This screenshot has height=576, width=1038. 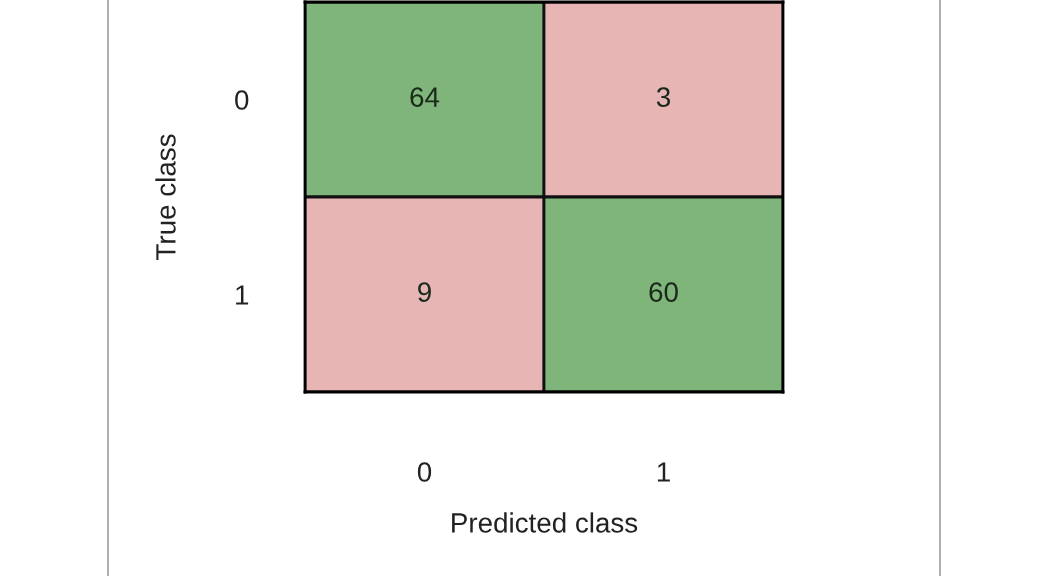 I want to click on x-axis-title: Predicted class, so click(x=545, y=522).